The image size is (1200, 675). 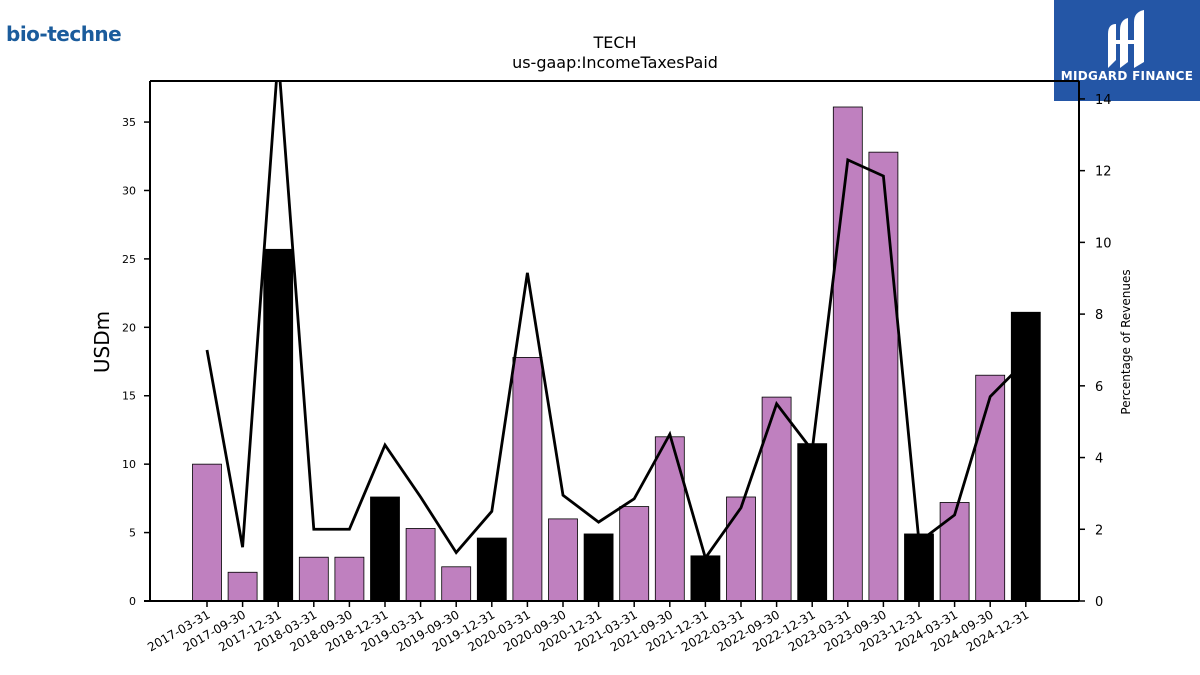 What do you see at coordinates (1126, 39) in the screenshot?
I see `midgard-logo-icon` at bounding box center [1126, 39].